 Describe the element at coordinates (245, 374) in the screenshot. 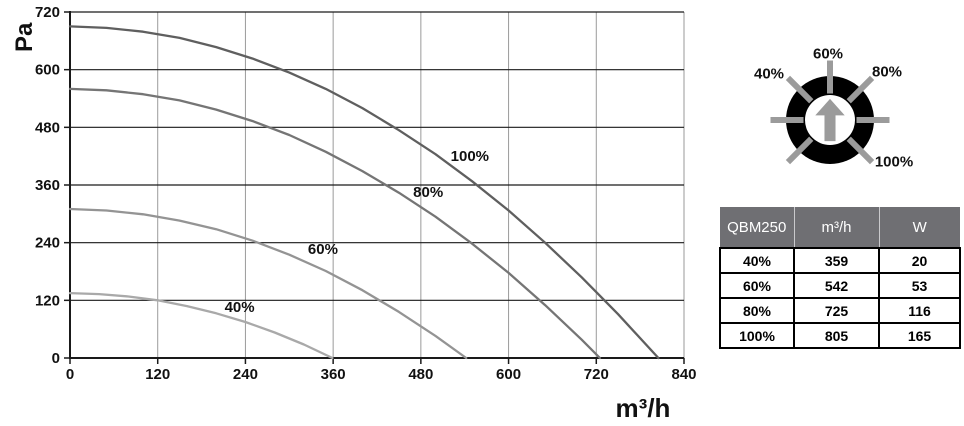

I see `x-tick-label: 240` at that location.